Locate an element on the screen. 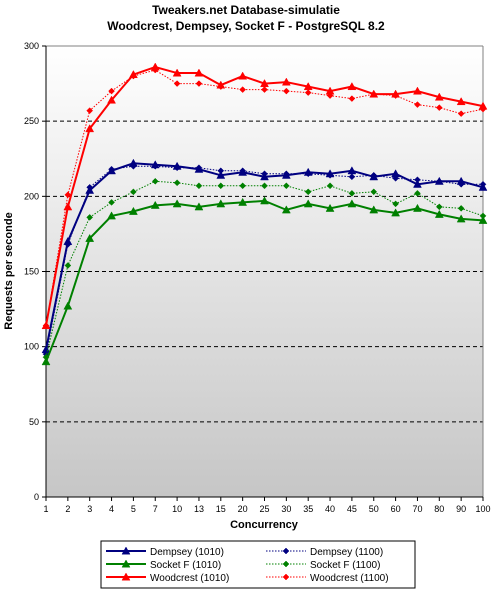 This screenshot has height=591, width=492. y-tick-label: 200 is located at coordinates (31, 196).